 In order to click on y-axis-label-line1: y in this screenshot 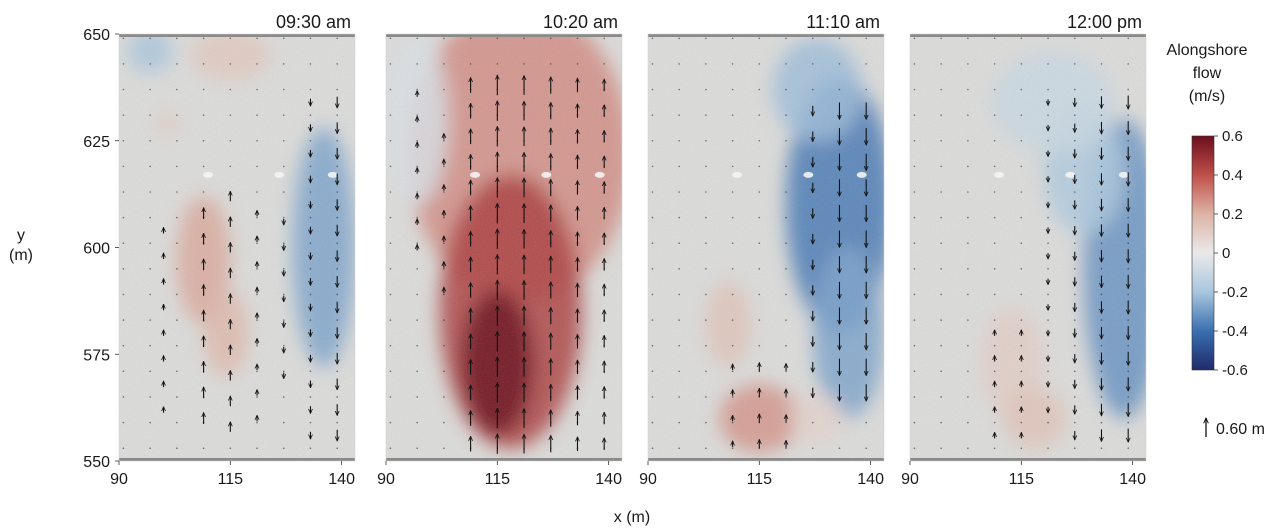, I will do `click(21, 235)`.